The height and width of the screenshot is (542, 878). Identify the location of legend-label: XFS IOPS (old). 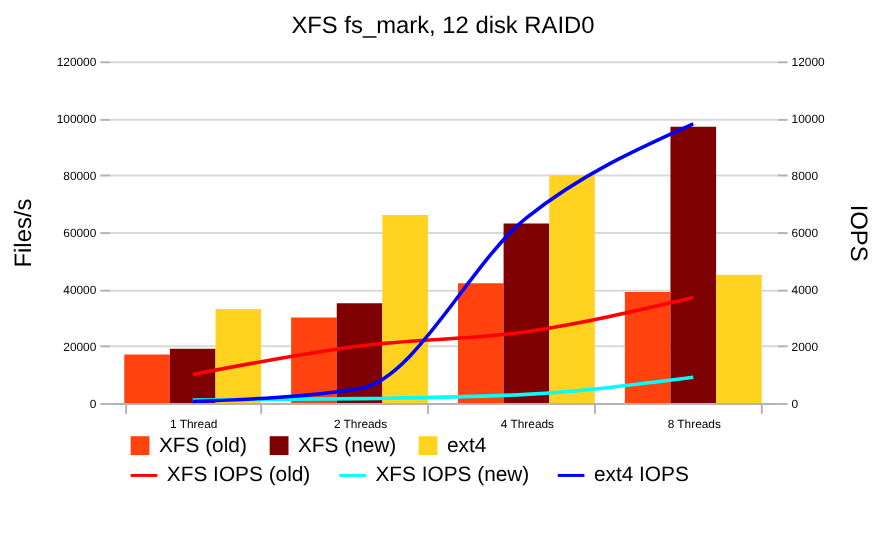
(238, 476).